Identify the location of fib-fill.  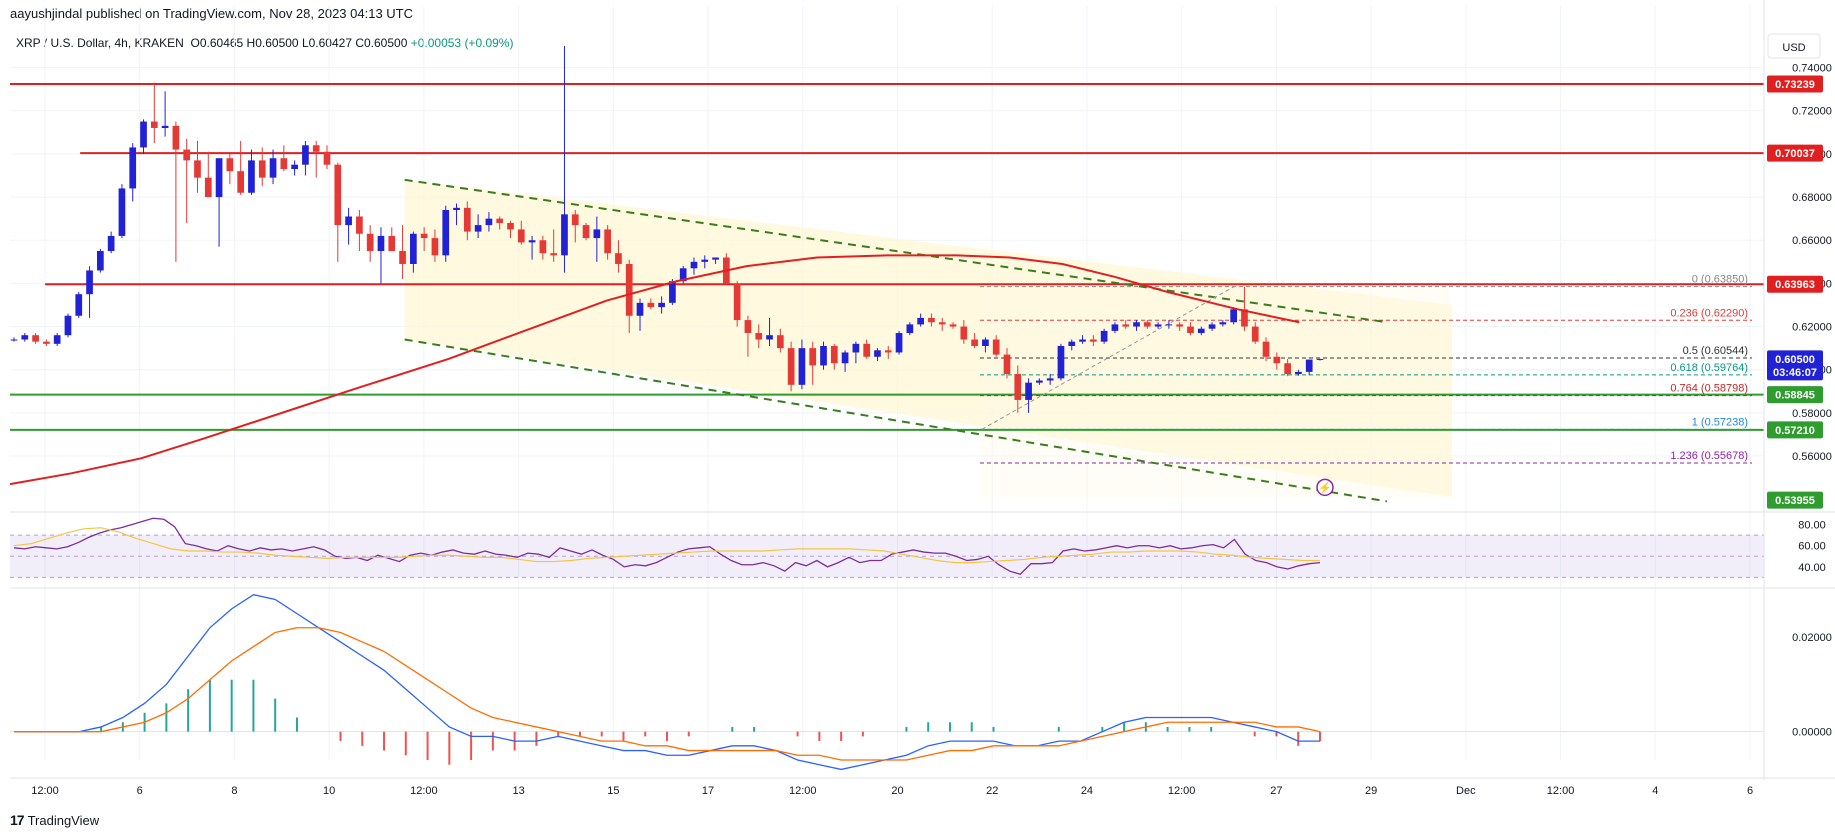
(1215, 392).